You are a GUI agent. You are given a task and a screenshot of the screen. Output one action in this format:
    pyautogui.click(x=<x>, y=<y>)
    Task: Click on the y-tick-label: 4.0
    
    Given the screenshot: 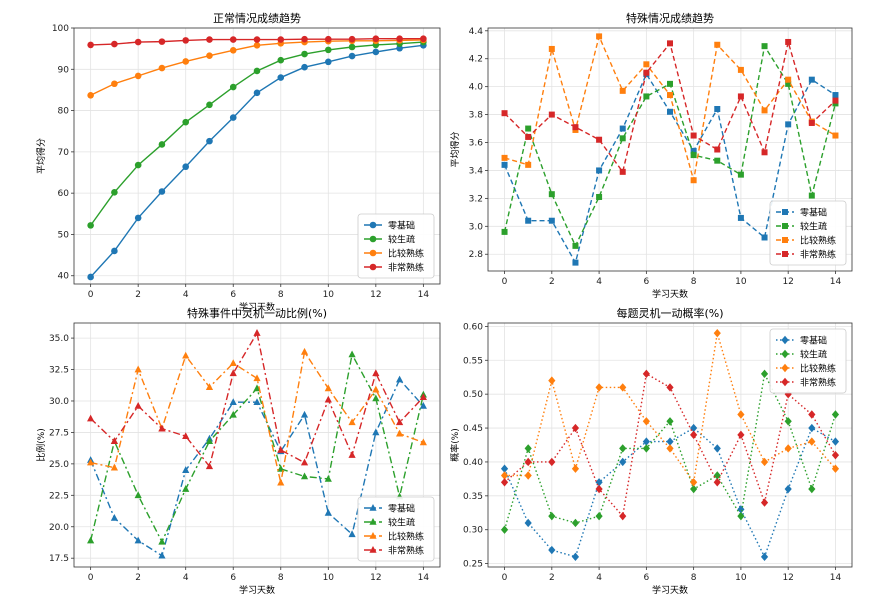 What is the action you would take?
    pyautogui.click(x=476, y=88)
    